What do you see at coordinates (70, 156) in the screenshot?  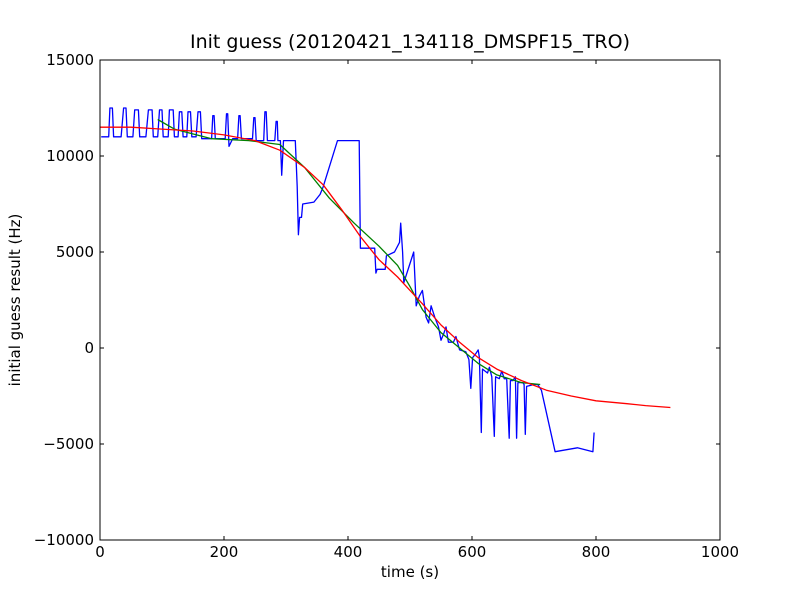 I see `y-tick-label: 10000` at bounding box center [70, 156].